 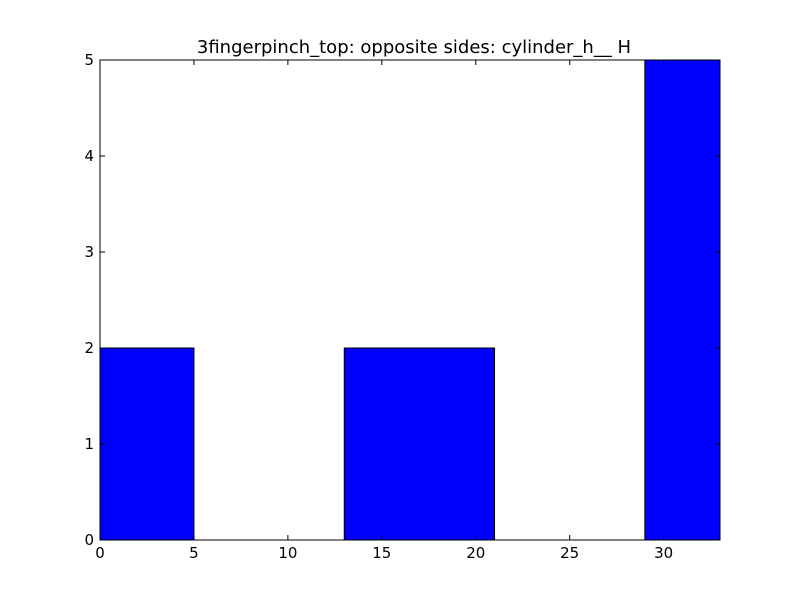 I want to click on y-tick-label: 2, so click(x=89, y=348).